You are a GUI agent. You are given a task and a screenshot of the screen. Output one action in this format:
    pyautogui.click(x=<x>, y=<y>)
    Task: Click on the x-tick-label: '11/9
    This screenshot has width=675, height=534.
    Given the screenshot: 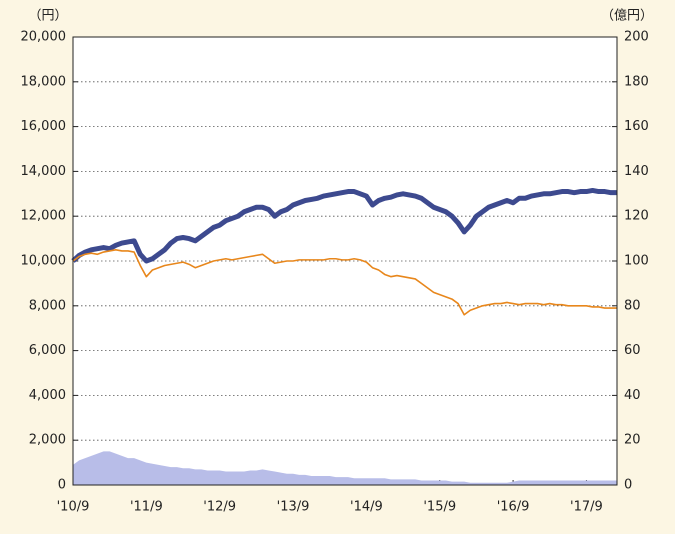 What is the action you would take?
    pyautogui.click(x=146, y=507)
    